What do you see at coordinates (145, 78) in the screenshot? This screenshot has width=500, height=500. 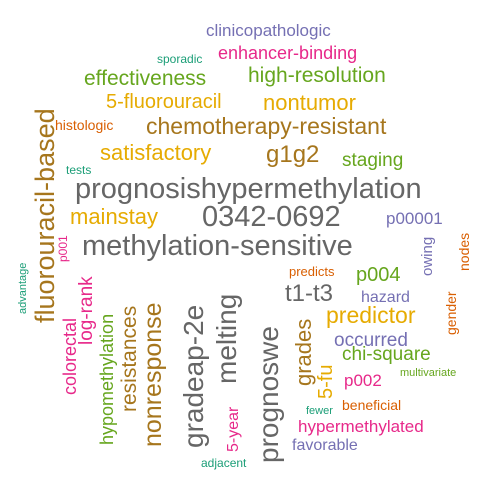 I see `word-effectiveness: effectiveness` at bounding box center [145, 78].